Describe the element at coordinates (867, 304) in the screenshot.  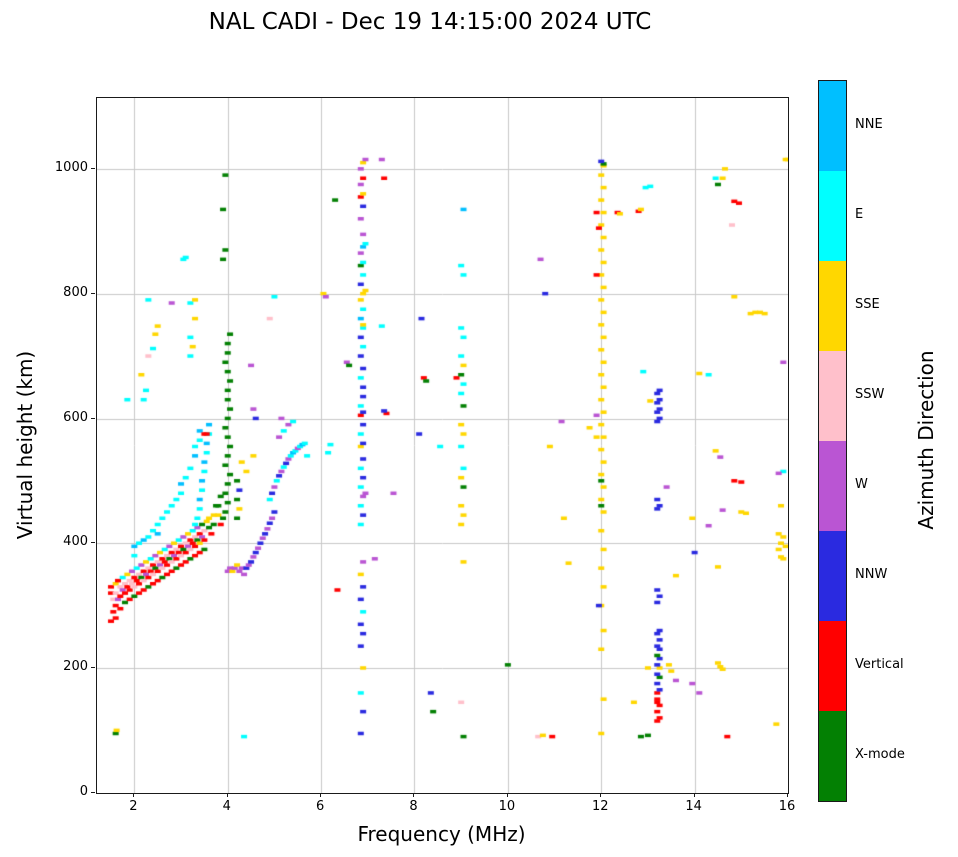
I see `colorbar-category-label: SSE` at that location.